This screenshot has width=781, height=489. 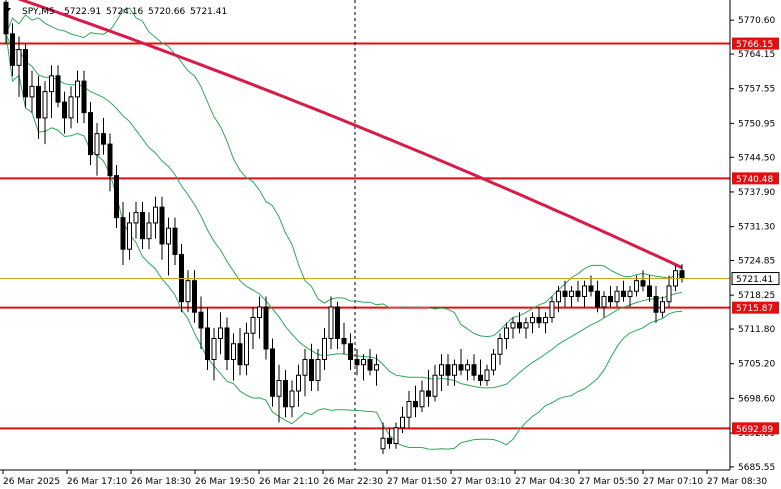 I want to click on x-tick-label: 26 Mar 22:30, so click(x=353, y=482).